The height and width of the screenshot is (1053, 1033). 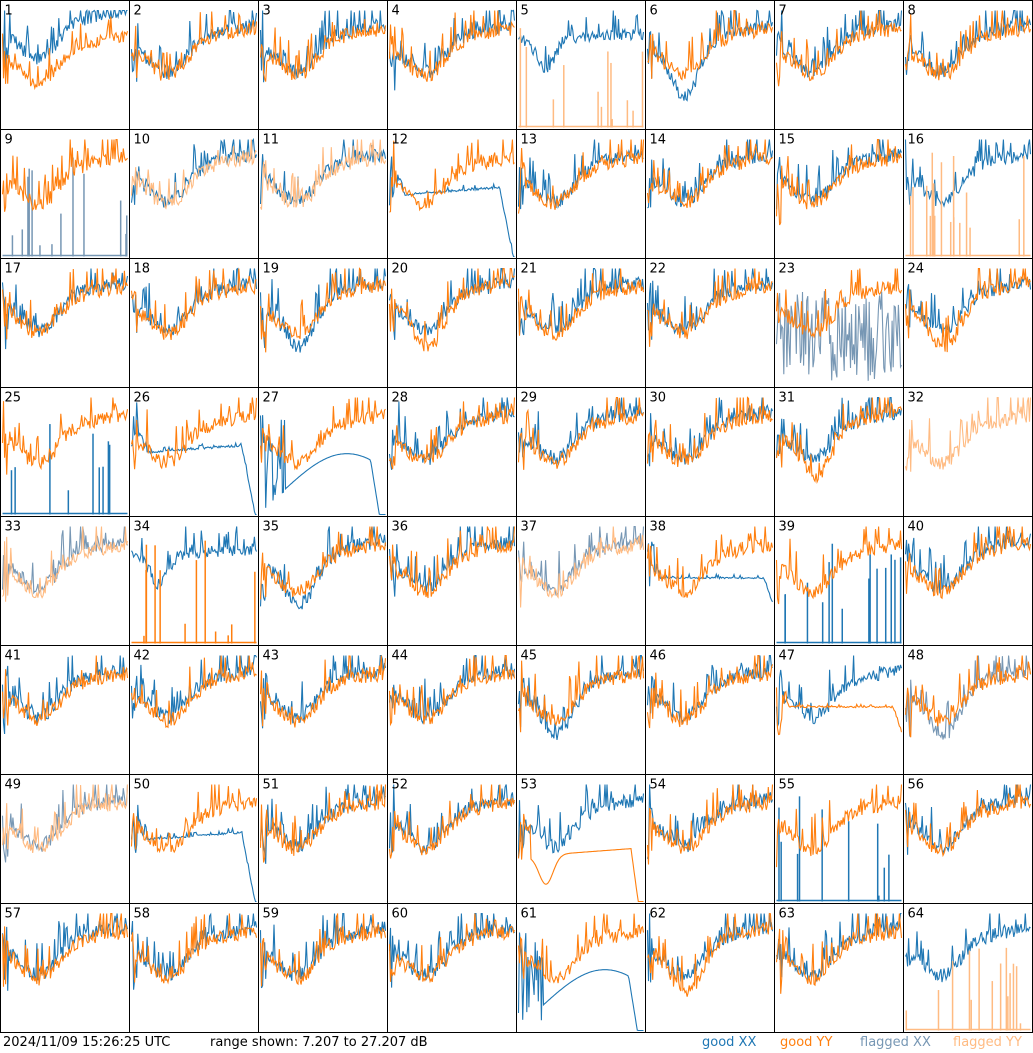 What do you see at coordinates (323, 581) in the screenshot?
I see `panel-35: 35` at bounding box center [323, 581].